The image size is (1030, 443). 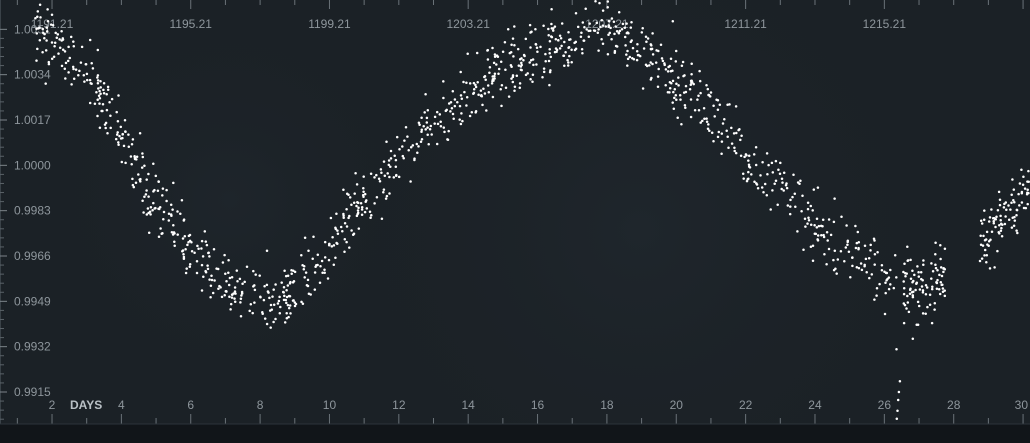 What do you see at coordinates (885, 24) in the screenshot?
I see `top-tick-label: 1215.21` at bounding box center [885, 24].